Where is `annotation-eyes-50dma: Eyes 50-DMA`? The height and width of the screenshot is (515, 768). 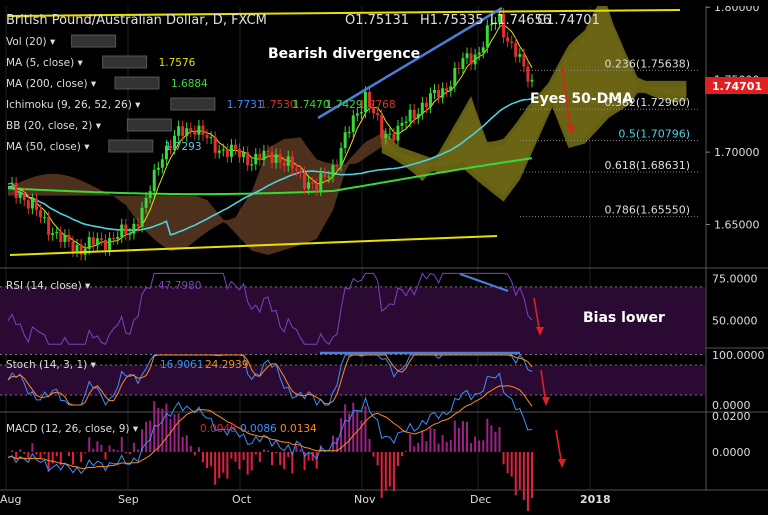 annotation-eyes-50dma: Eyes 50-DMA is located at coordinates (581, 99).